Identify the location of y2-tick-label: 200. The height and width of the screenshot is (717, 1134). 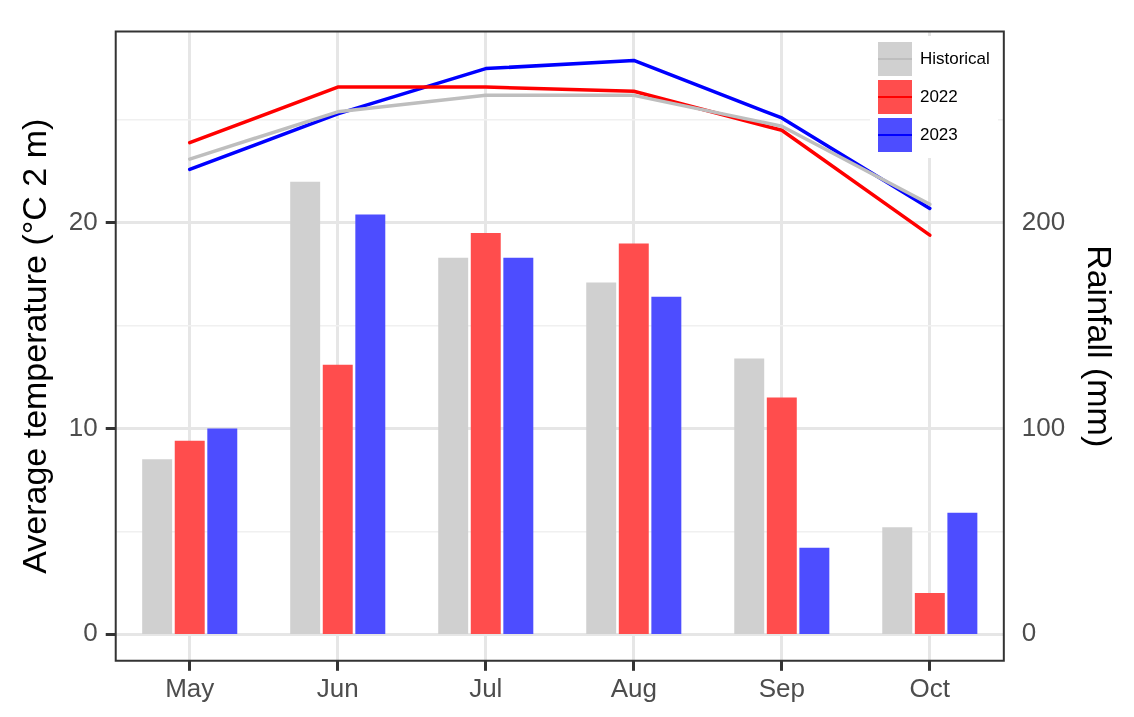
(1043, 221).